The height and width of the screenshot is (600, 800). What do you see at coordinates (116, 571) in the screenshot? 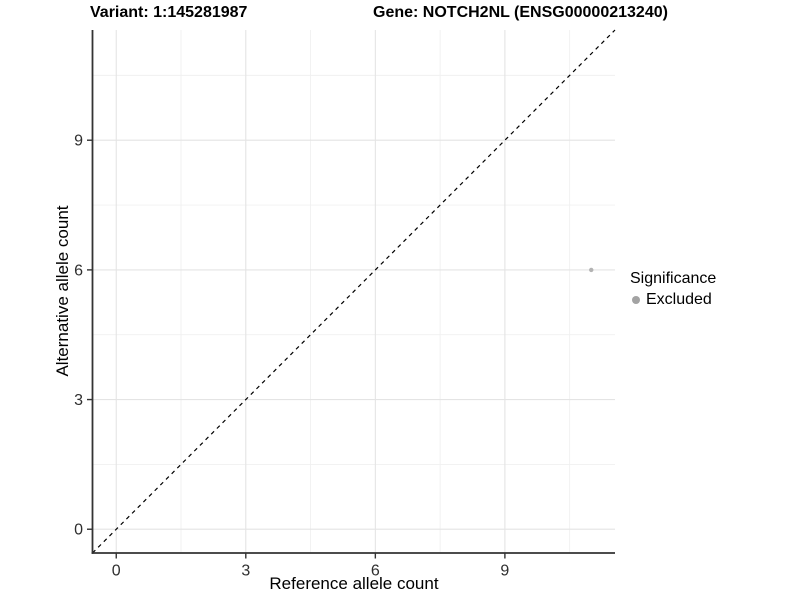
I see `x-tick-label: 0` at bounding box center [116, 571].